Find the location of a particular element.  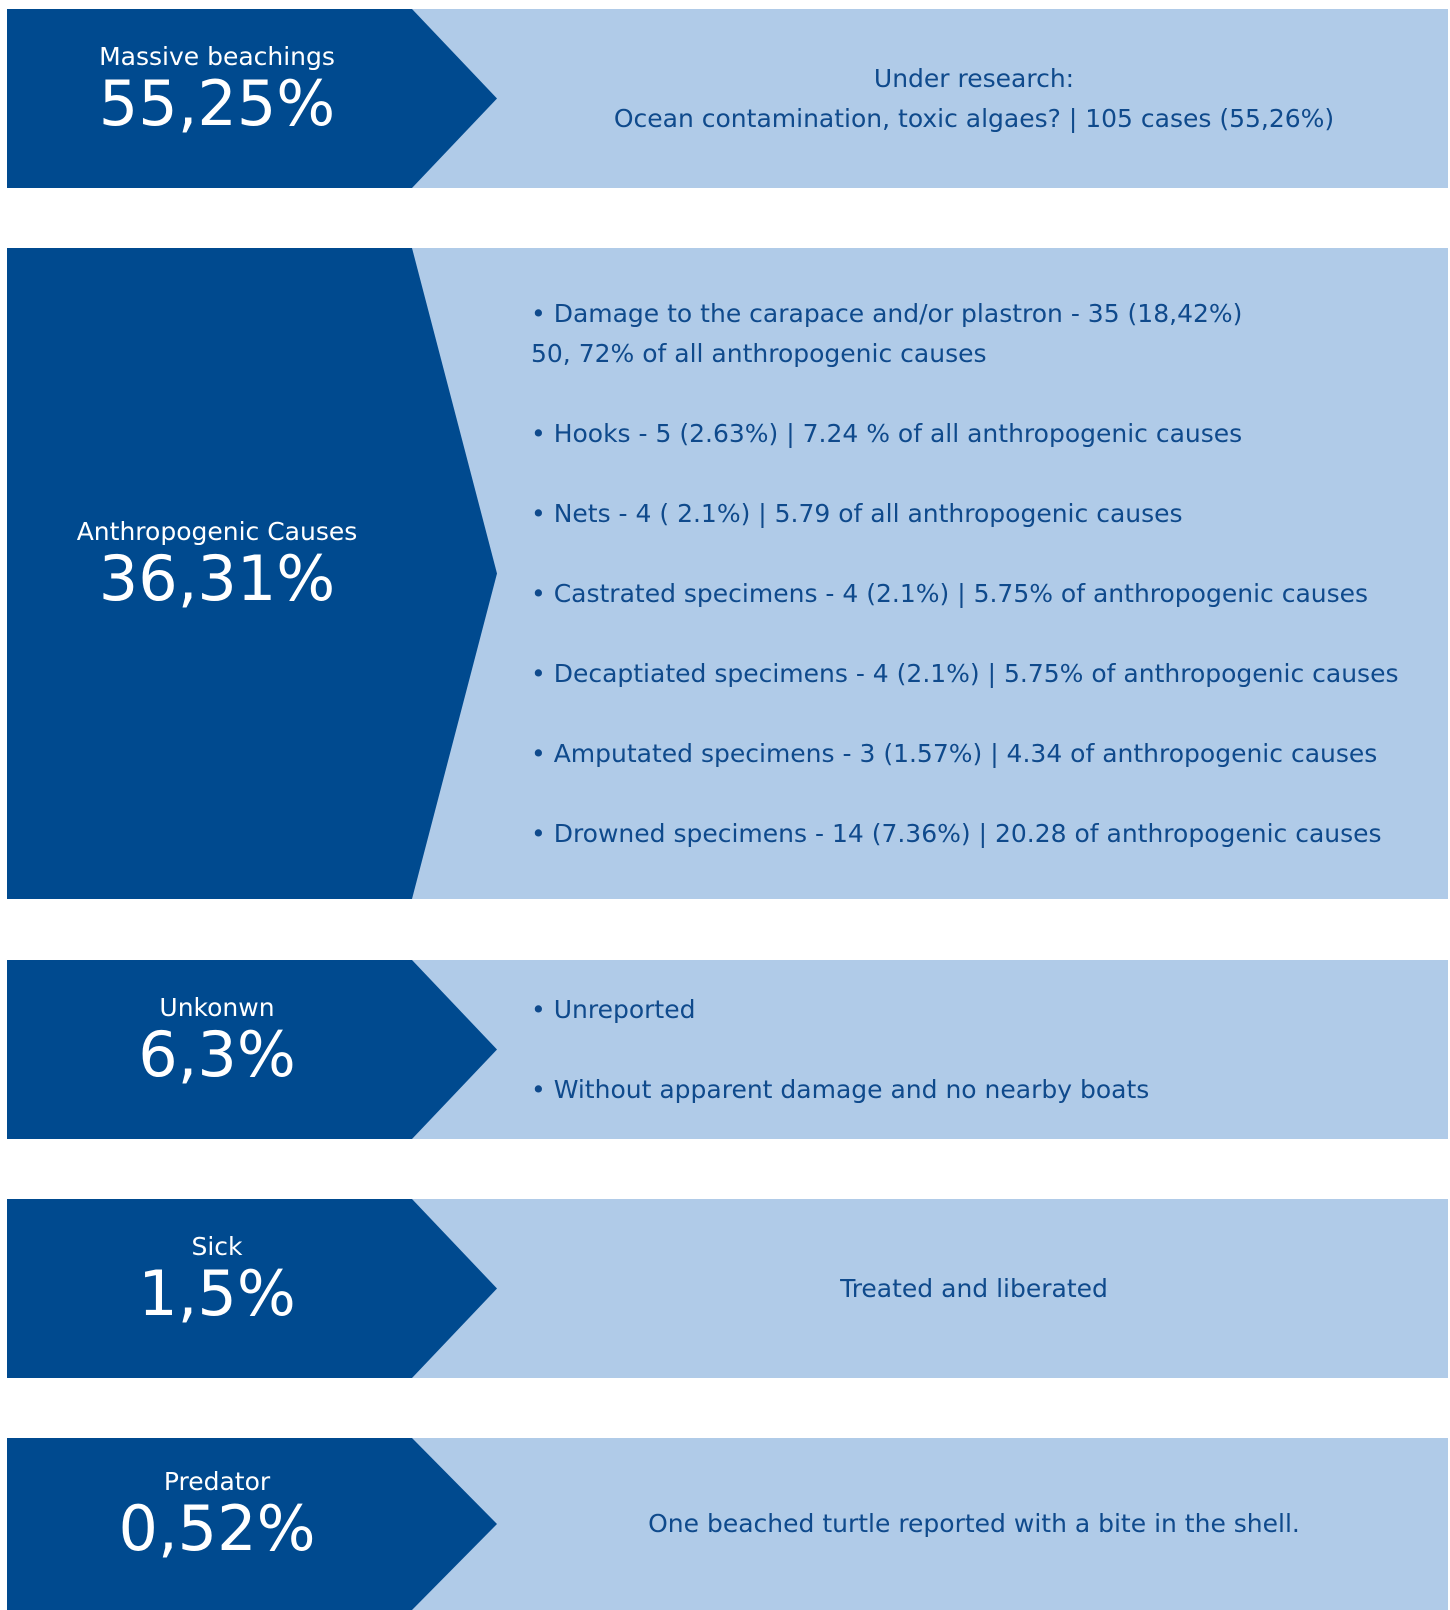

category-label: Anthropogenic Causes is located at coordinates (217, 531).